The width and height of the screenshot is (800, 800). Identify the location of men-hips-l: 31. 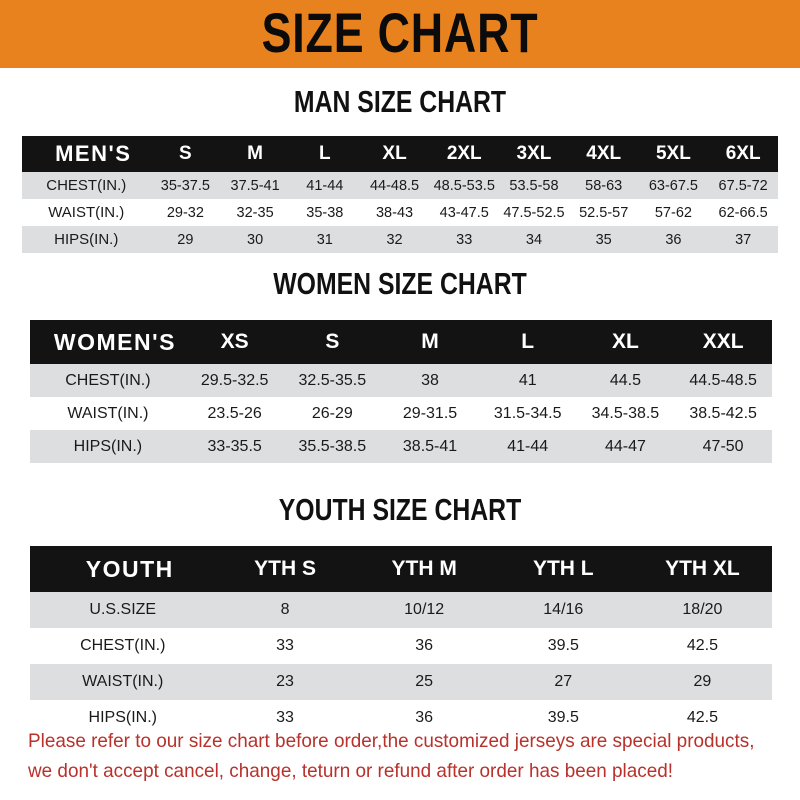
(324, 239).